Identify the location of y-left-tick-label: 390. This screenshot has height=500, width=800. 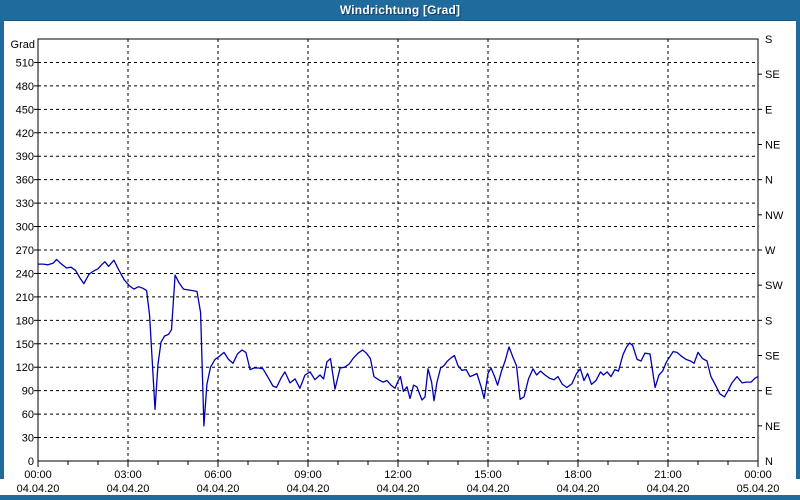
(25, 157).